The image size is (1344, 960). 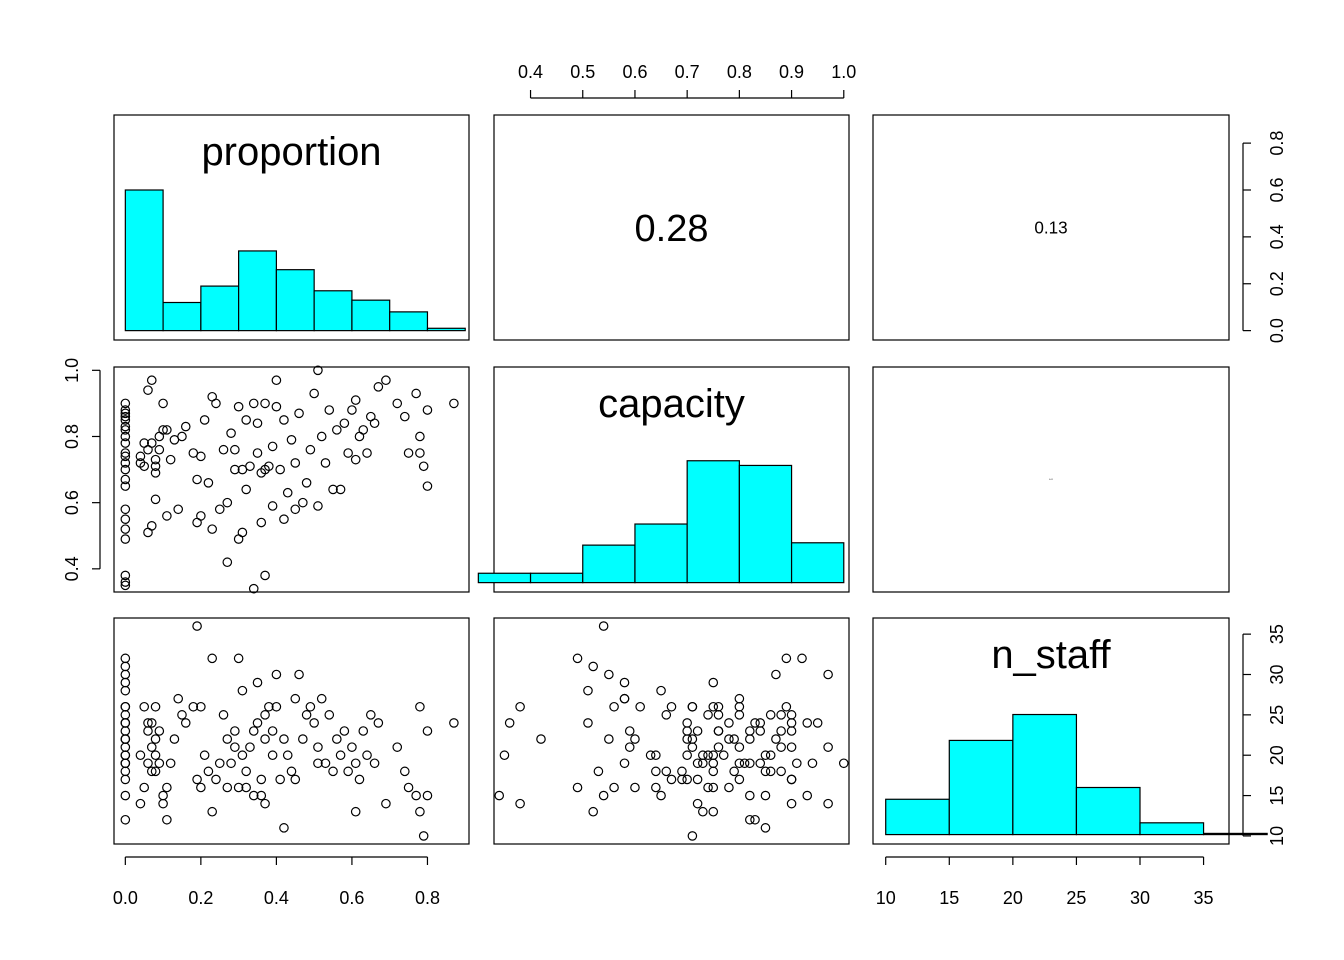 What do you see at coordinates (295, 260) in the screenshot?
I see `histogram-proportion` at bounding box center [295, 260].